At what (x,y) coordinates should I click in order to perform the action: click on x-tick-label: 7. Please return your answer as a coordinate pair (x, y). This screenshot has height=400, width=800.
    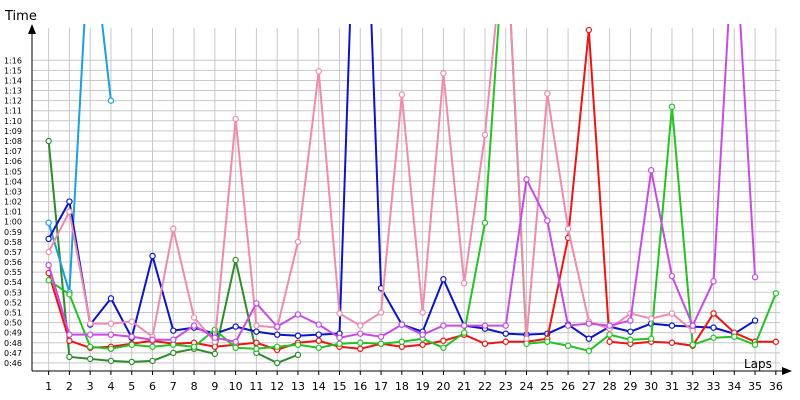
    Looking at the image, I should click on (173, 386).